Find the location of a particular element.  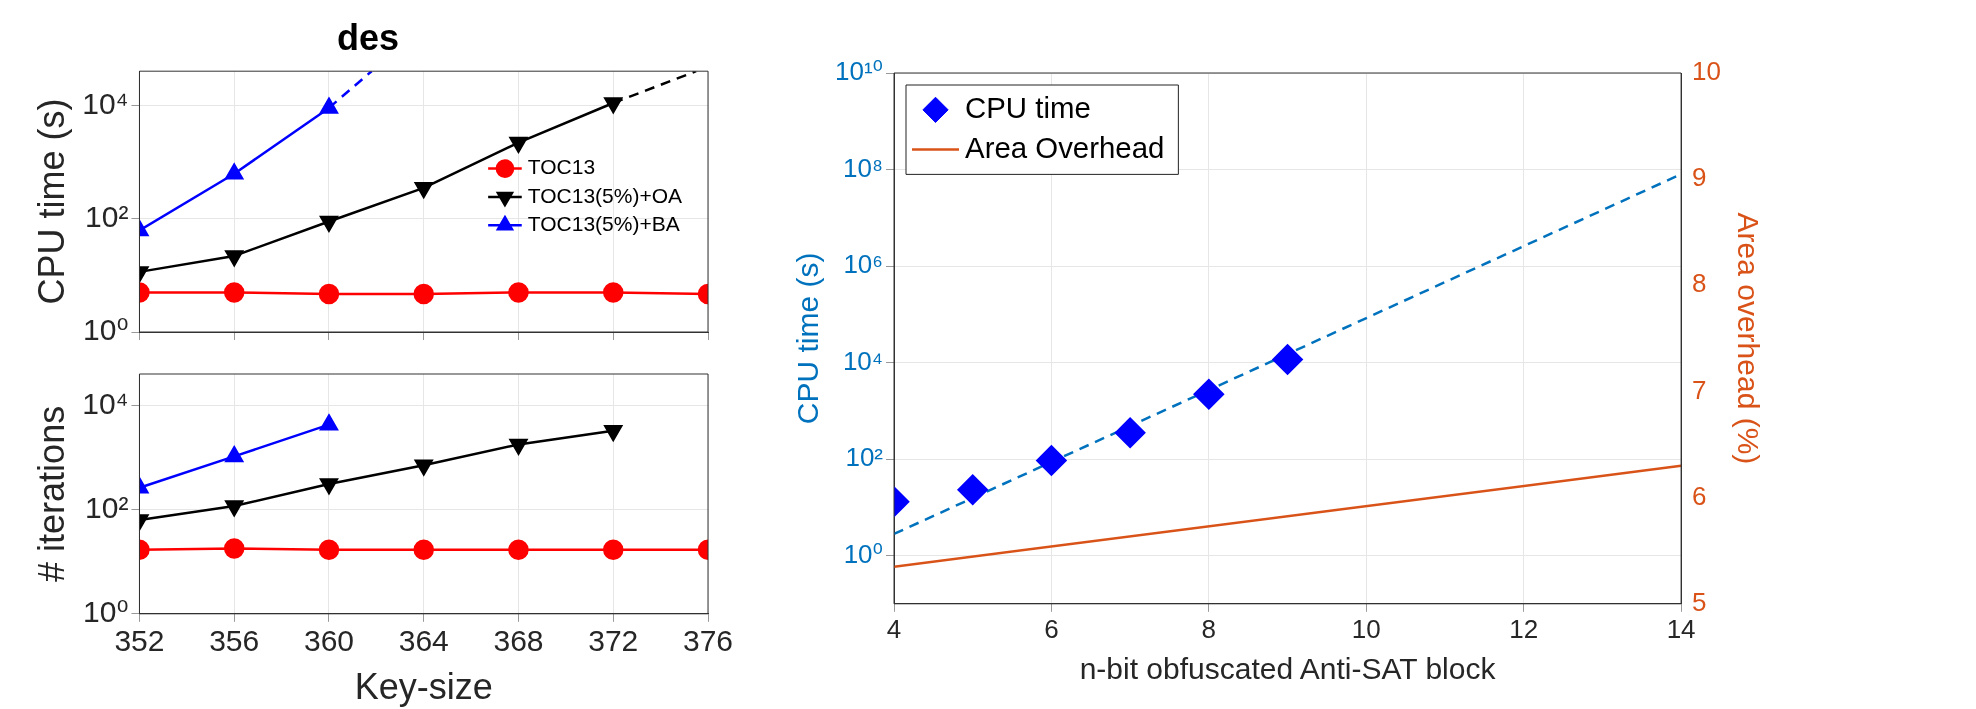

x-tick-label: 356 is located at coordinates (234, 641).